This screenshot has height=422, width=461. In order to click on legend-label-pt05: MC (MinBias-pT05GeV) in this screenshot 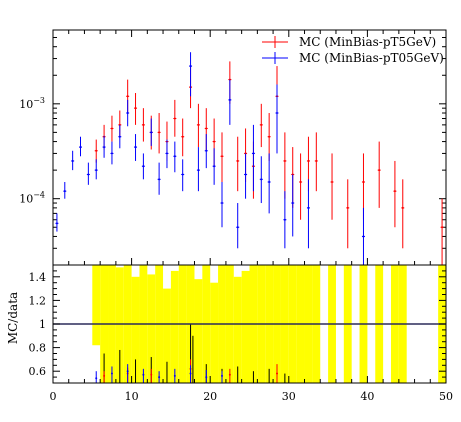, I will do `click(371, 58)`.